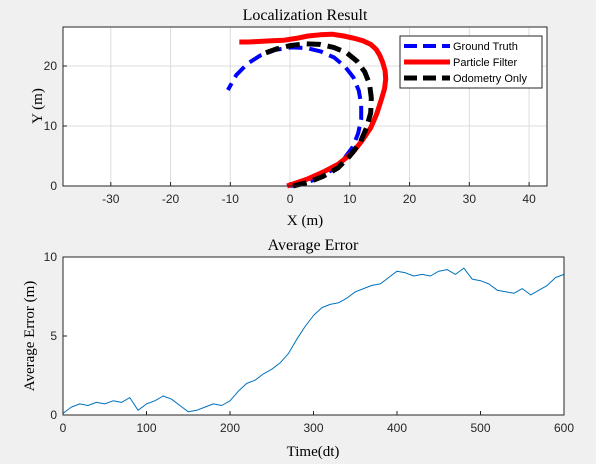  I want to click on error-y-axis-label: Average Error (m), so click(30, 336).